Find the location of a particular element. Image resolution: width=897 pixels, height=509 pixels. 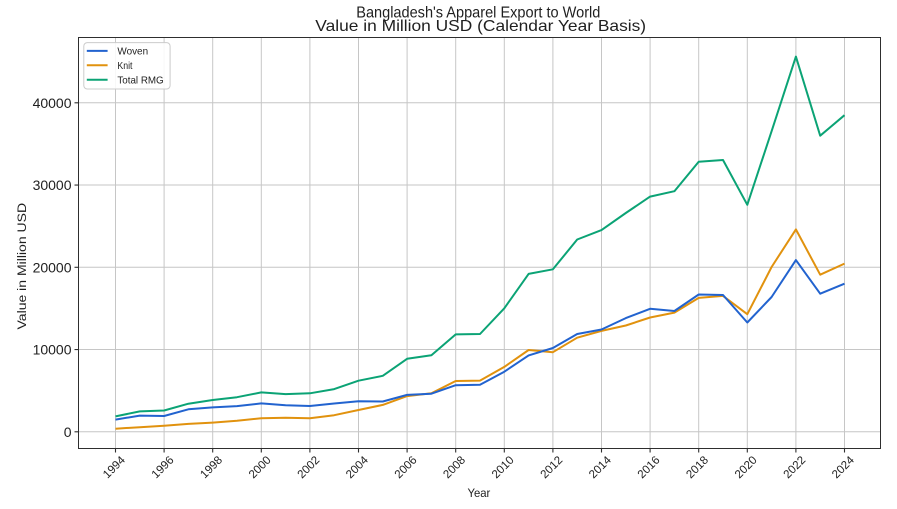

svg-text: 10000 is located at coordinates (52, 350).